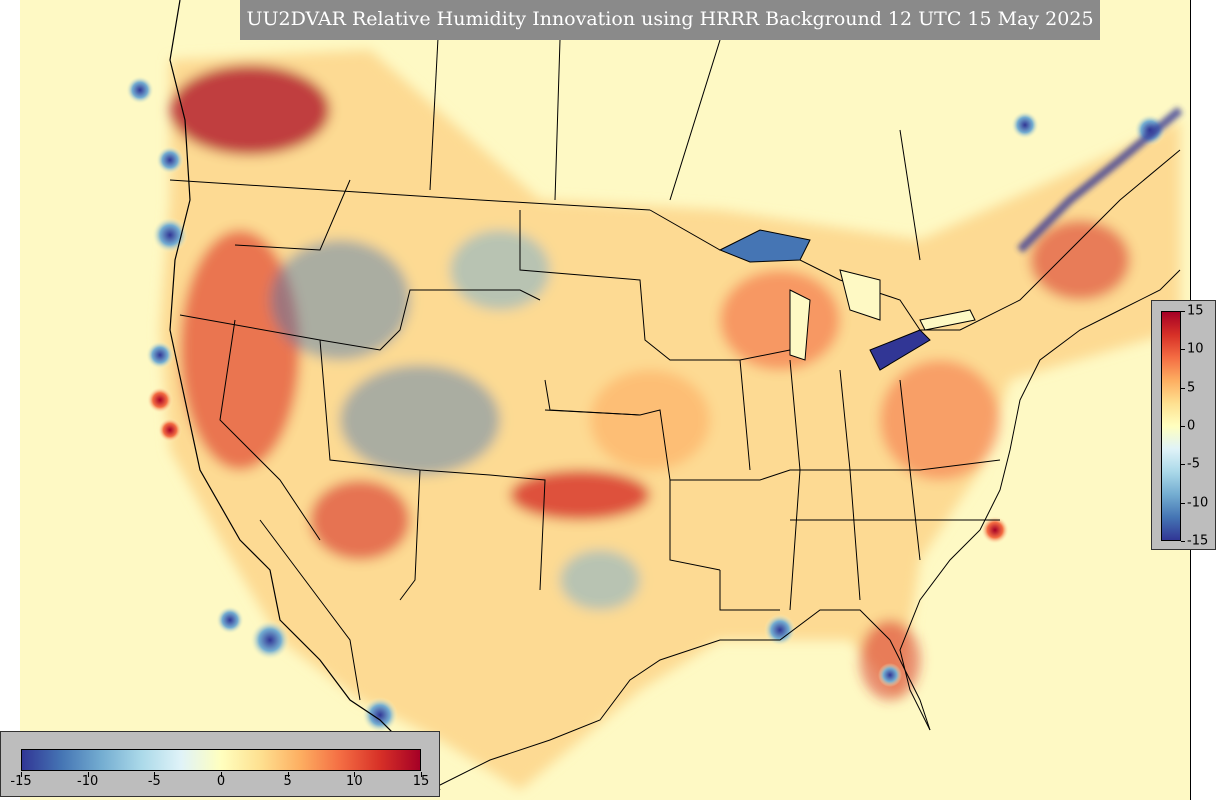 Image resolution: width=1216 pixels, height=800 pixels. Describe the element at coordinates (847, 300) in the screenshot. I see `great-lakes` at that location.